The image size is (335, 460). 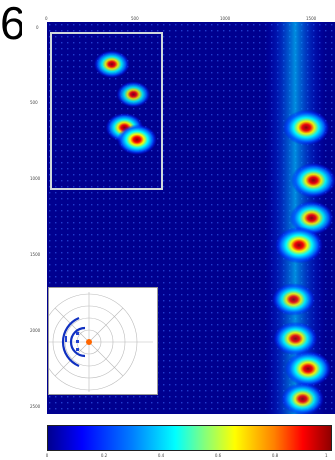 I want to click on zoom-inset-frame, so click(x=106, y=111).